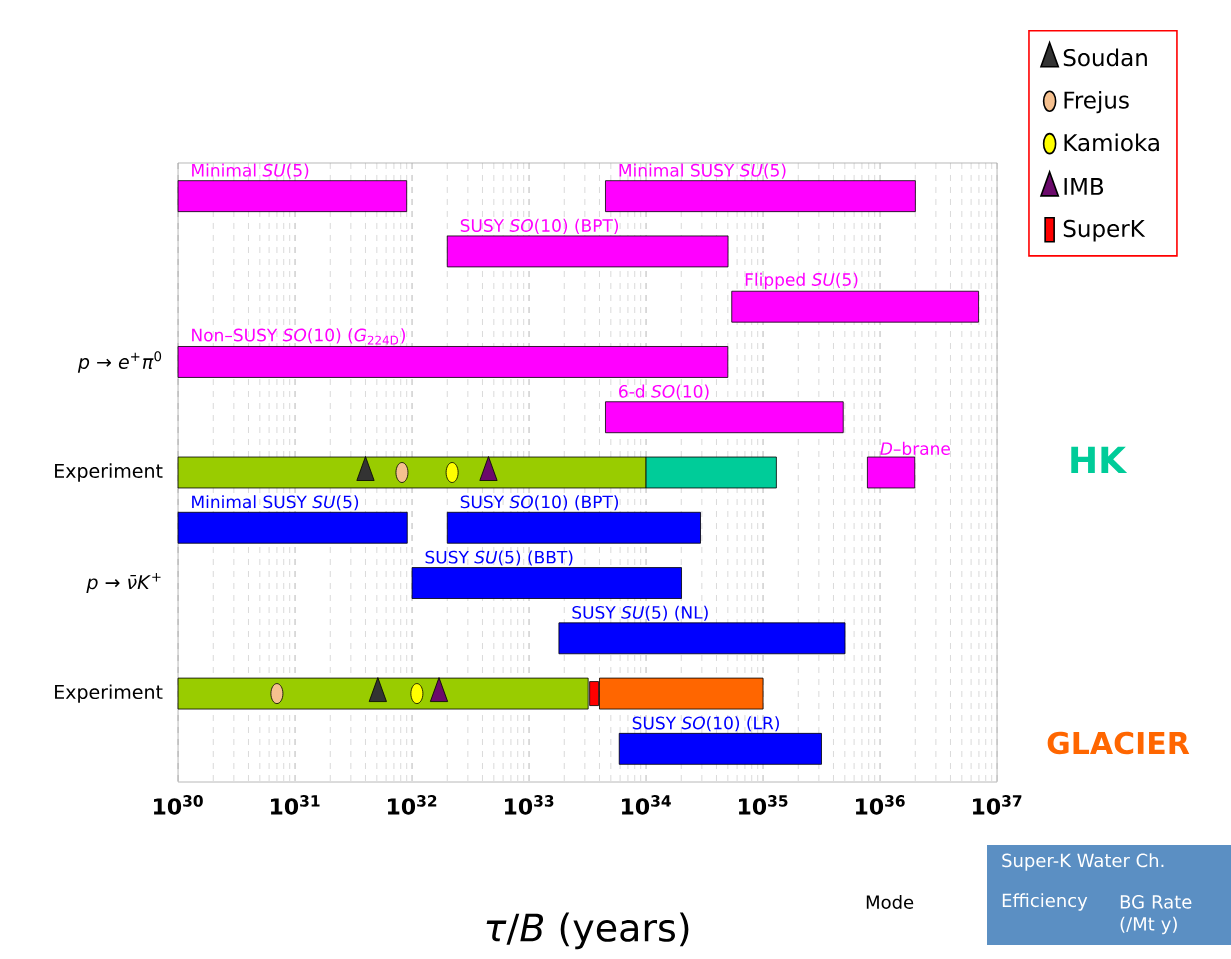 Image resolution: width=1231 pixels, height=959 pixels. Describe the element at coordinates (1111, 142) in the screenshot. I see `legend-label: Kamioka` at that location.